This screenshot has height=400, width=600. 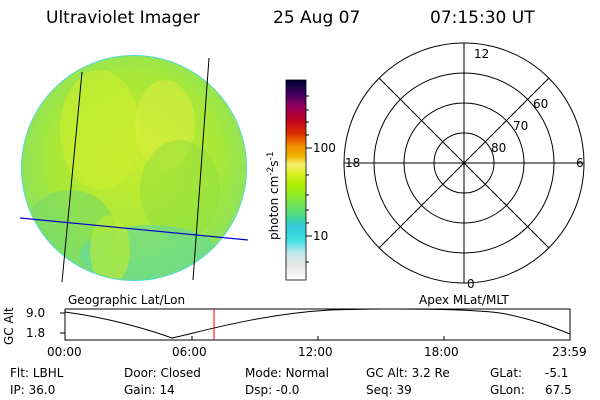 What do you see at coordinates (541, 104) in the screenshot?
I see `lat-label-60: 60` at bounding box center [541, 104].